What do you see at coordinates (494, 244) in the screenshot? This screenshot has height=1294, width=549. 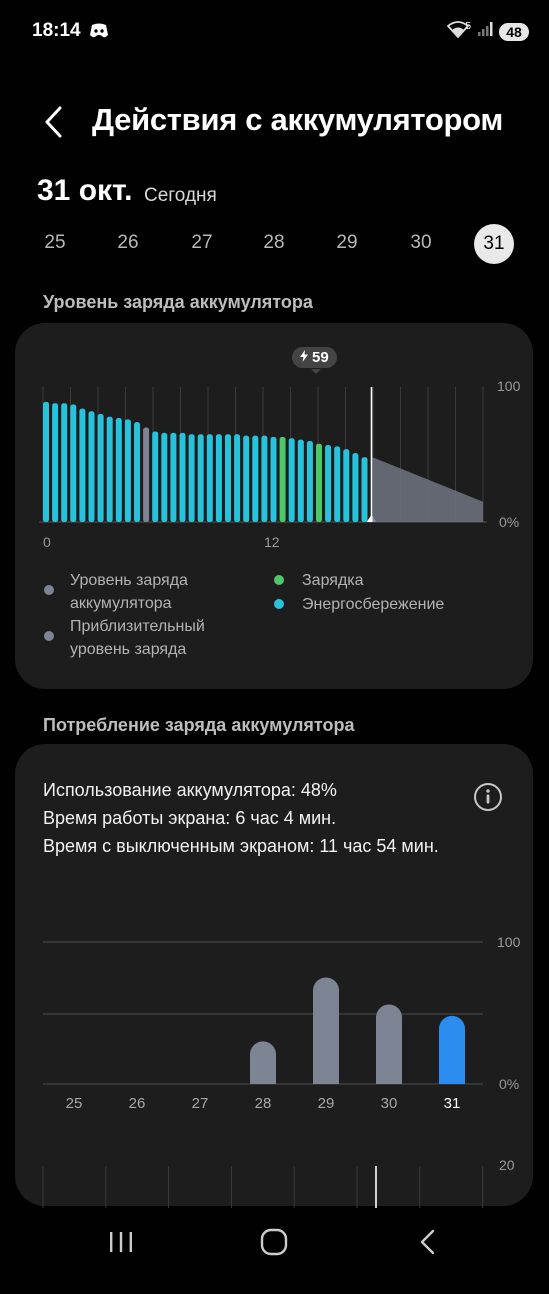 I see `day-31: 31` at bounding box center [494, 244].